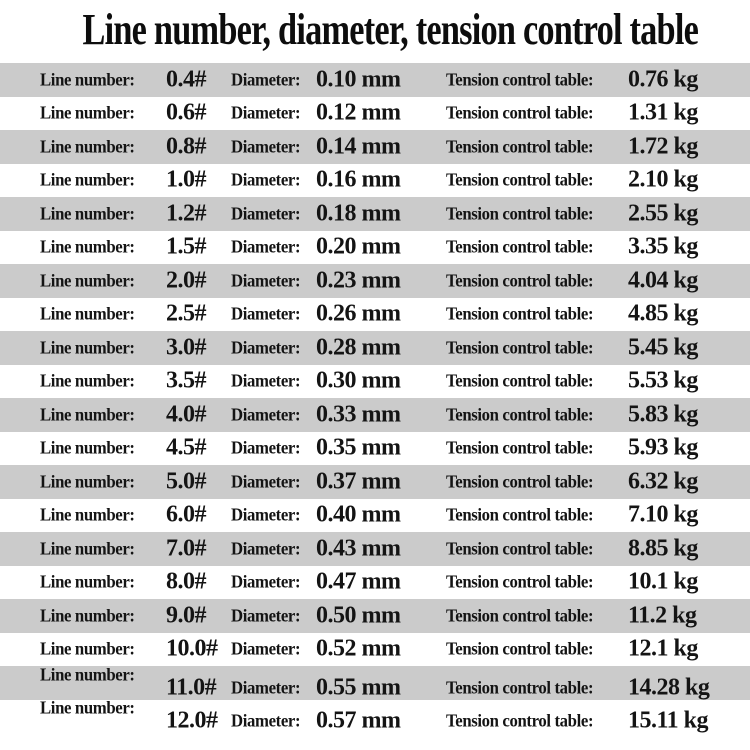 Image resolution: width=750 pixels, height=750 pixels. I want to click on line-number-value: 11.0#, so click(191, 687).